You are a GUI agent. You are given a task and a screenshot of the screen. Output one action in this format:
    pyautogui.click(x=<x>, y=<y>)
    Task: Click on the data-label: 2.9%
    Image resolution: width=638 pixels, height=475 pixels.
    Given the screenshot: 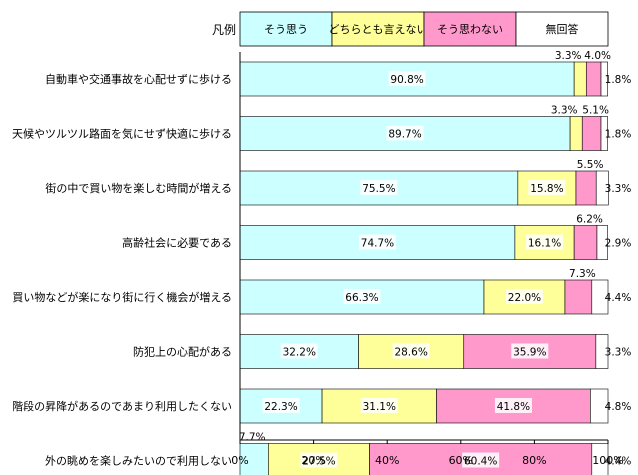 What is the action you would take?
    pyautogui.click(x=618, y=244)
    